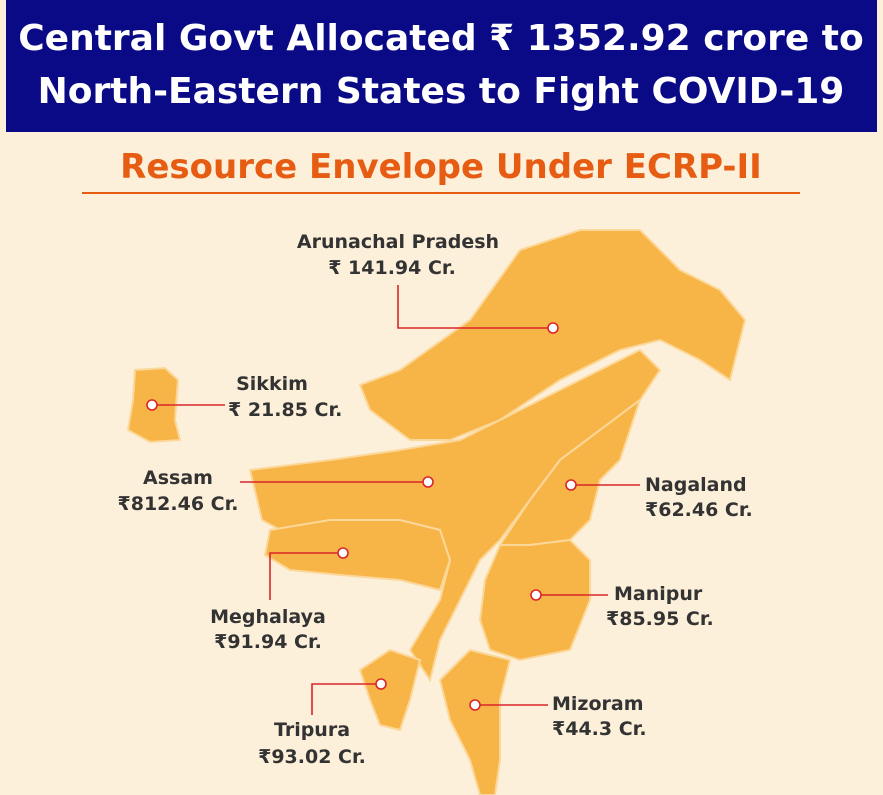 The image size is (883, 795). What do you see at coordinates (552, 335) in the screenshot?
I see `arunachal-shape` at bounding box center [552, 335].